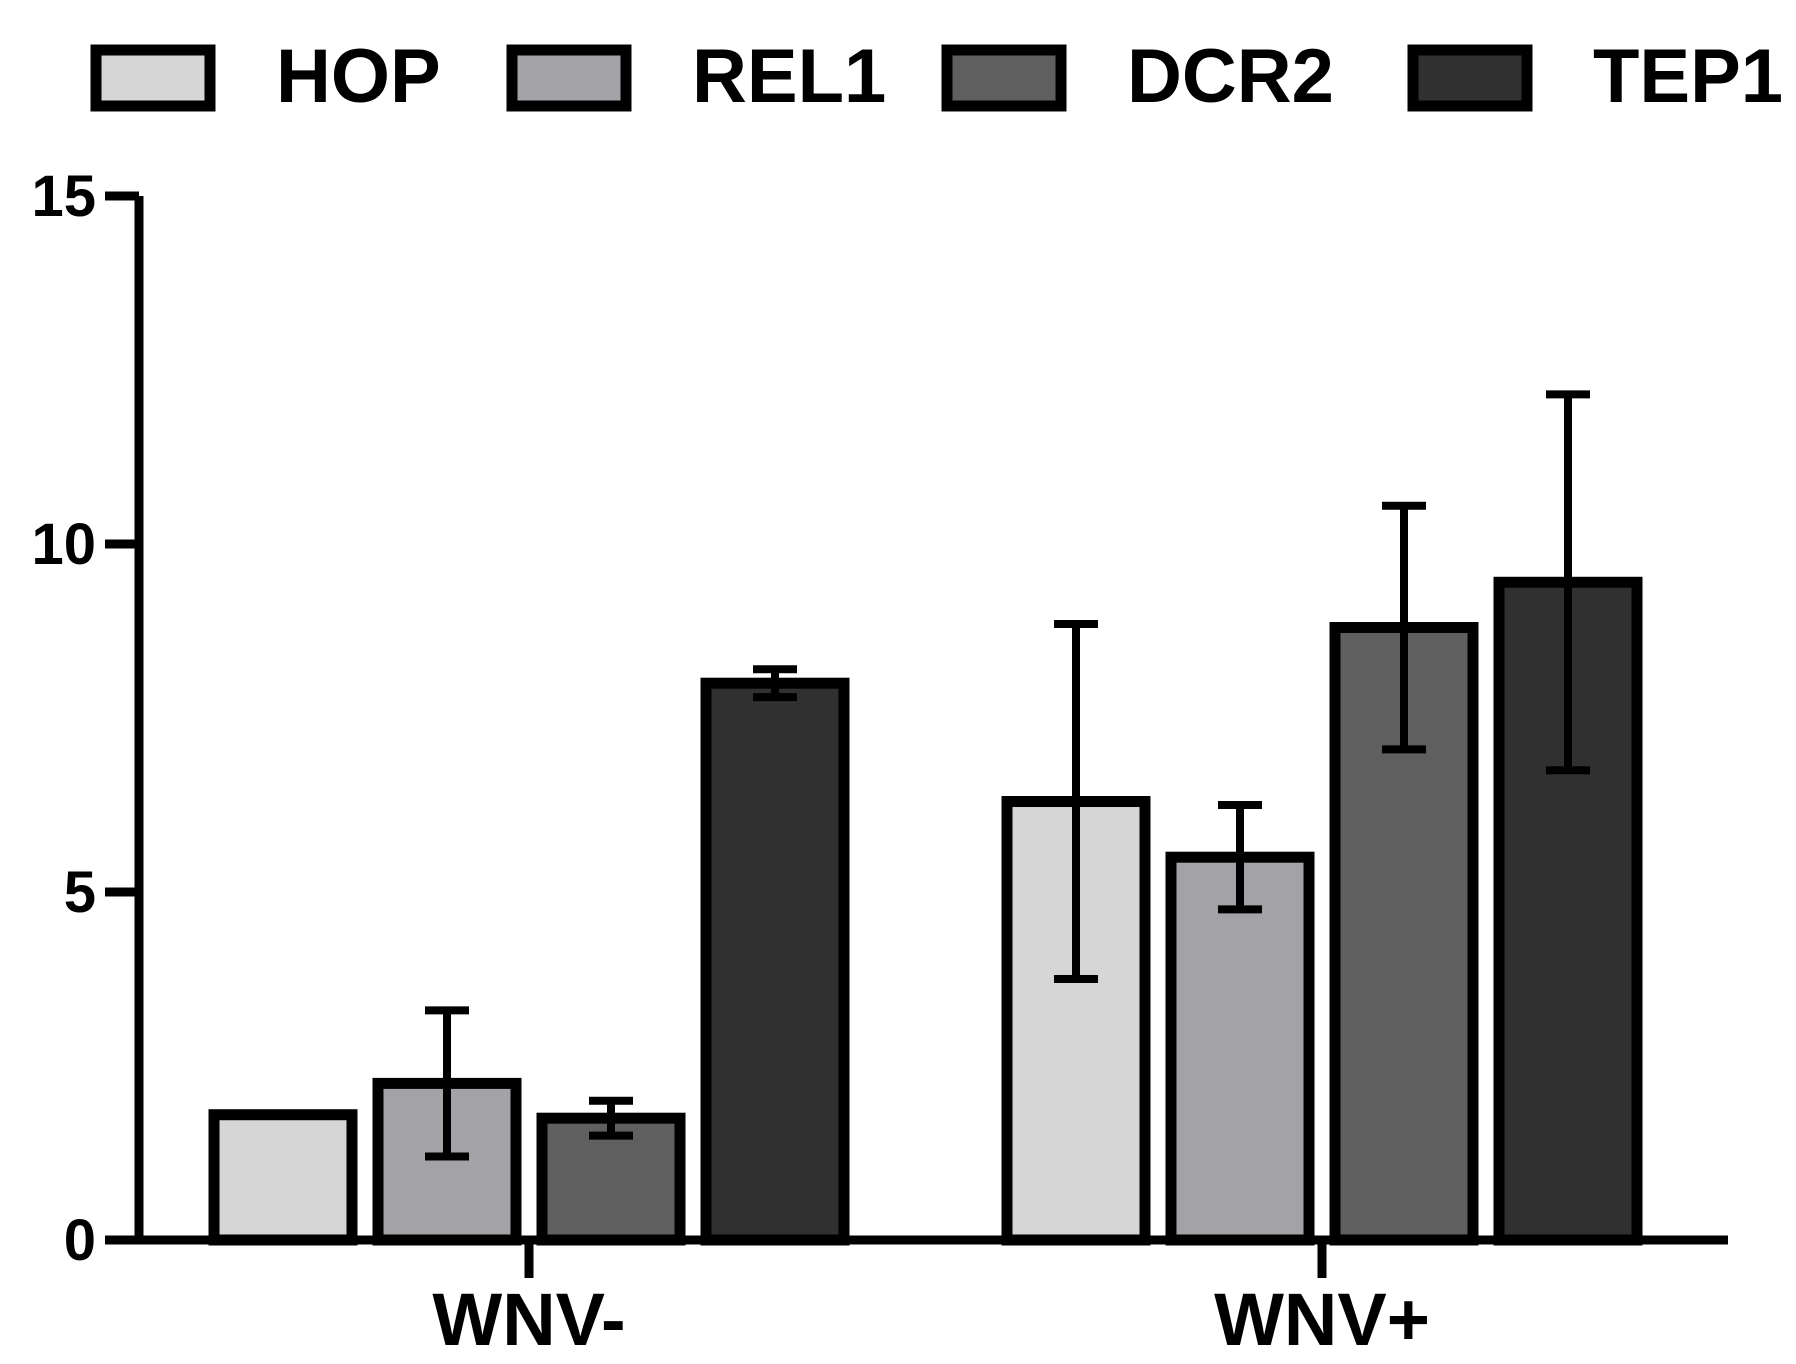 Image resolution: width=1796 pixels, height=1364 pixels. I want to click on legend-item-dcr2: DCR2, so click(1137, 76).